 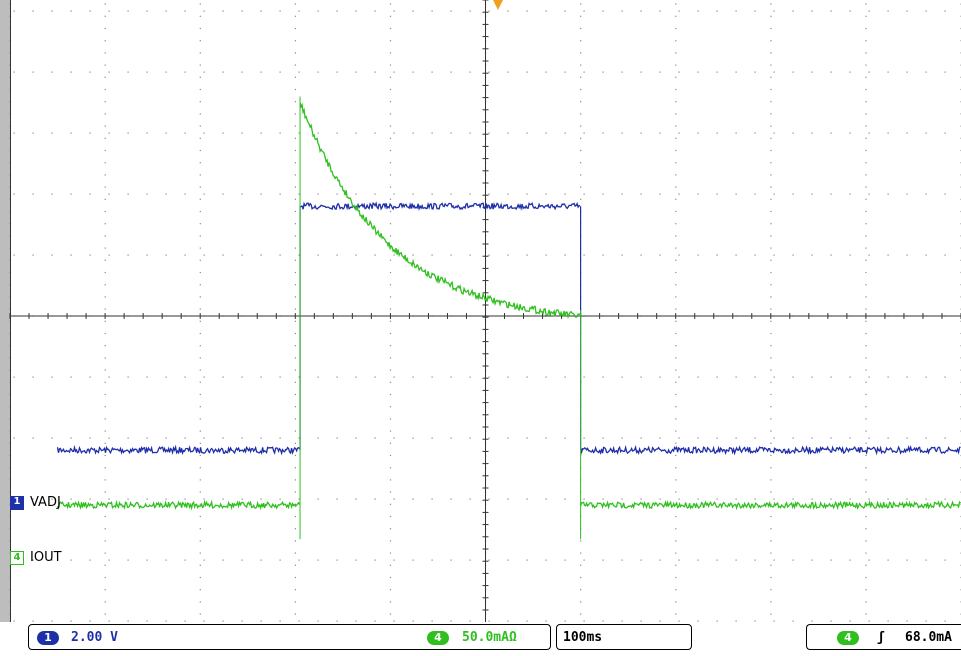 I want to click on trigger-box: 4 ʃ 68.0mA, so click(x=883, y=637).